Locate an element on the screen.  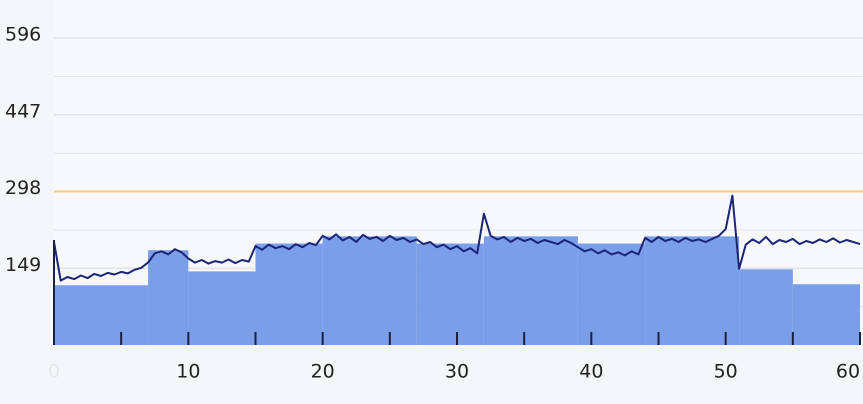
x-tick-label: 50 is located at coordinates (726, 372).